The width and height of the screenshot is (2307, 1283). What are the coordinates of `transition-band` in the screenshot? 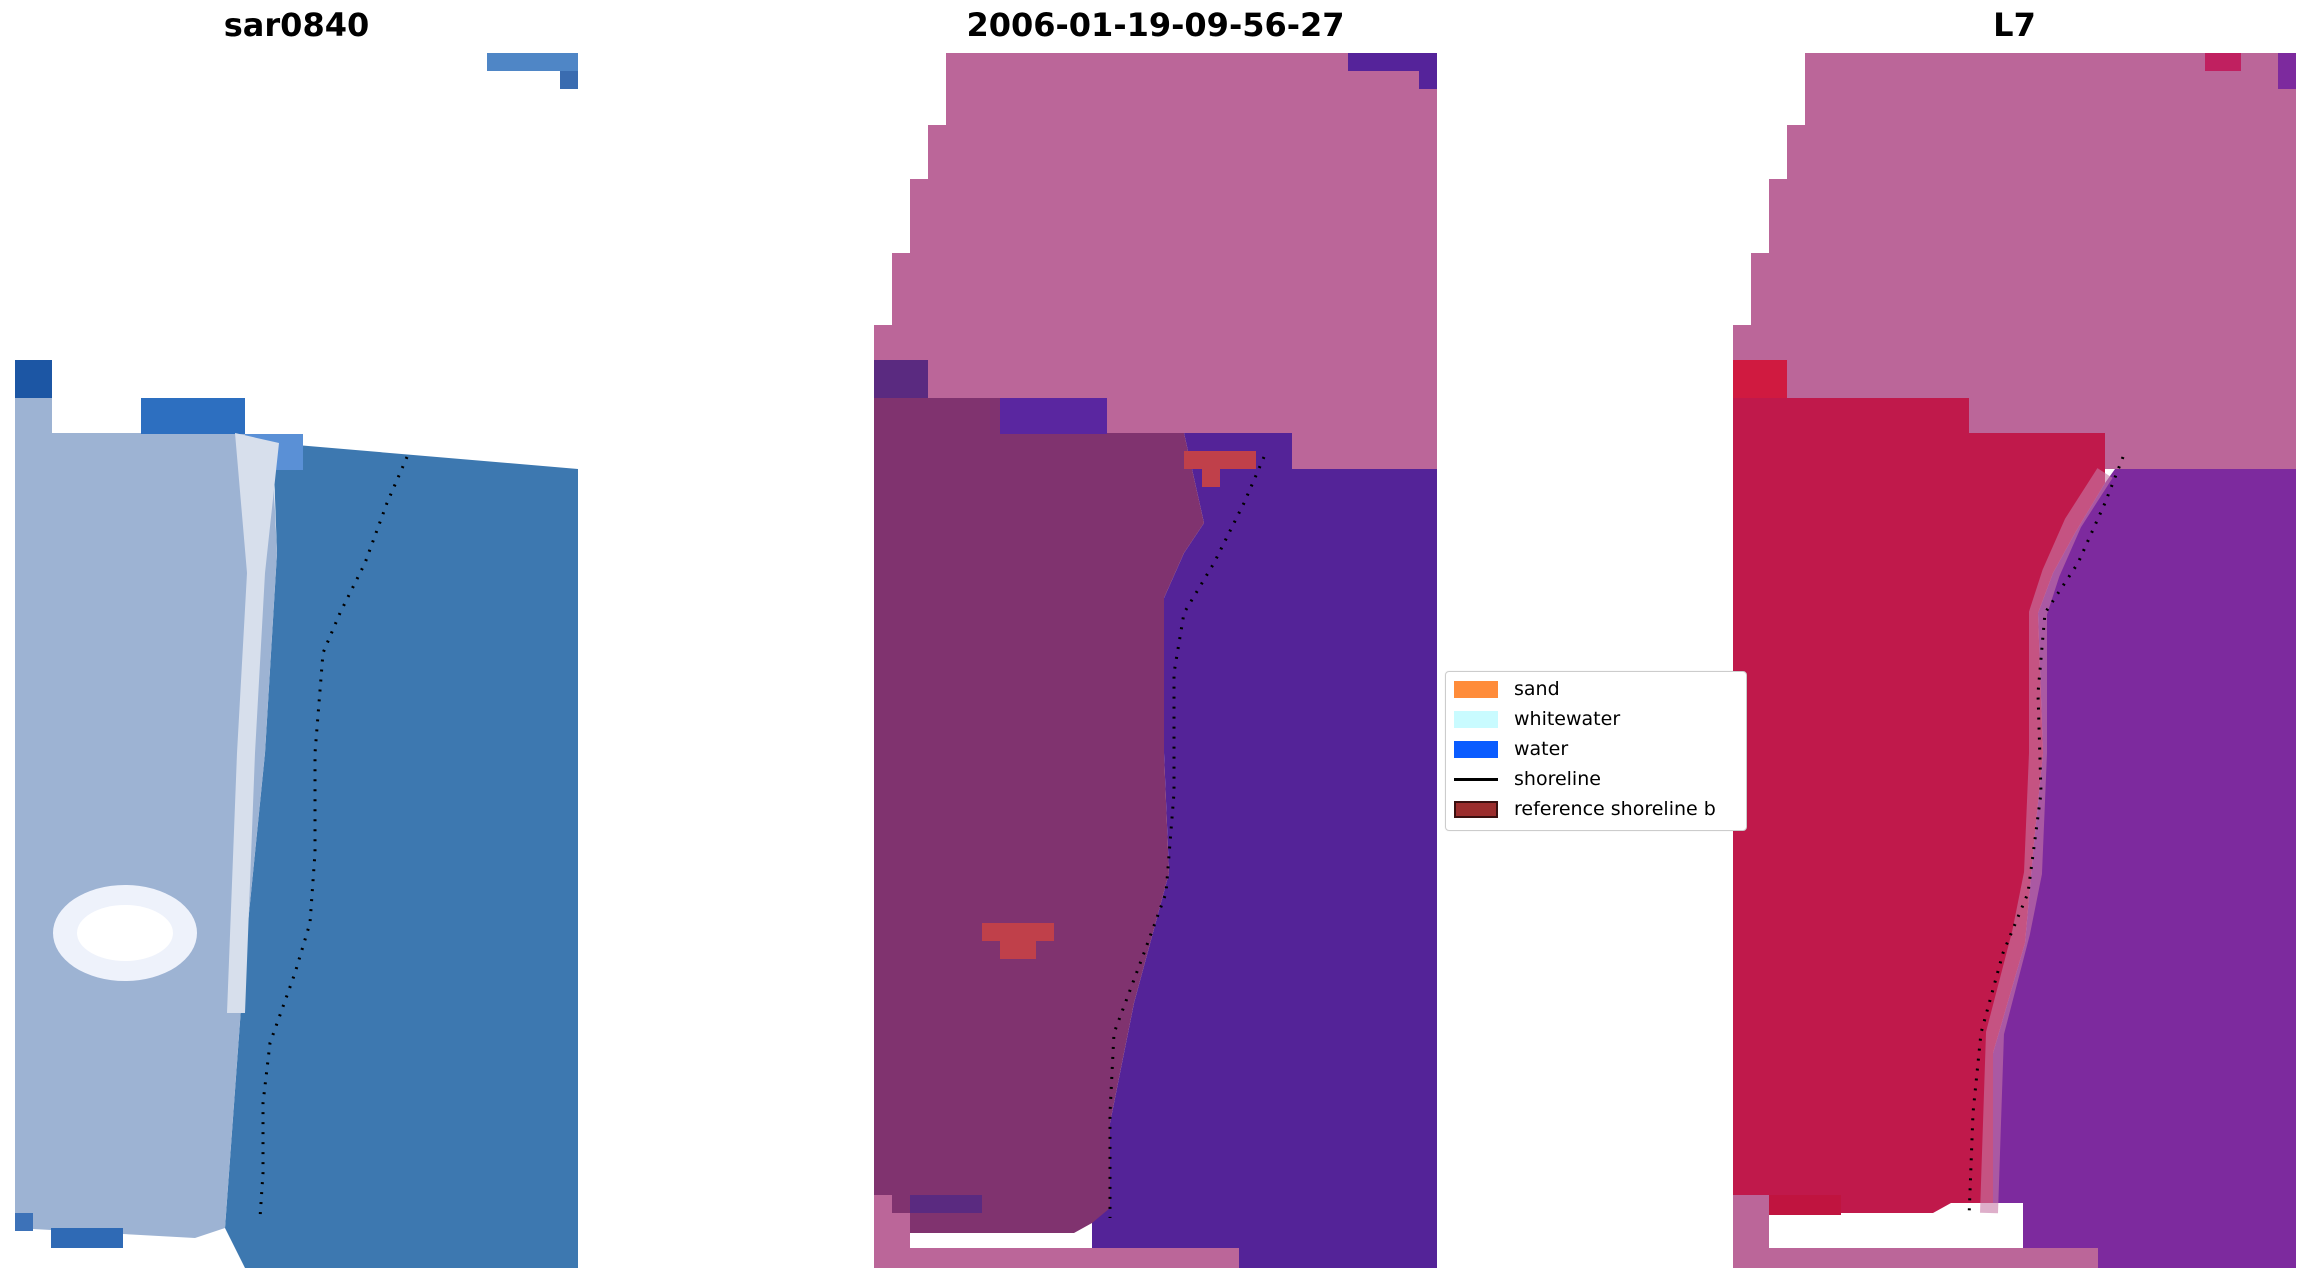 It's located at (2046, 841).